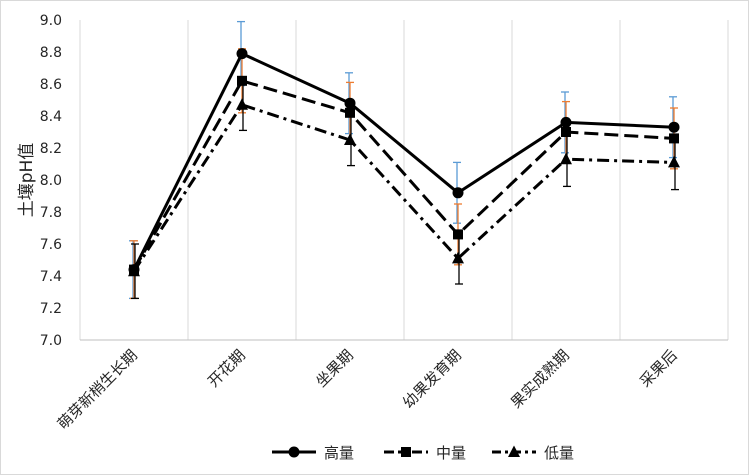 The width and height of the screenshot is (749, 475). I want to click on y-tick-label: 8.0, so click(51, 181).